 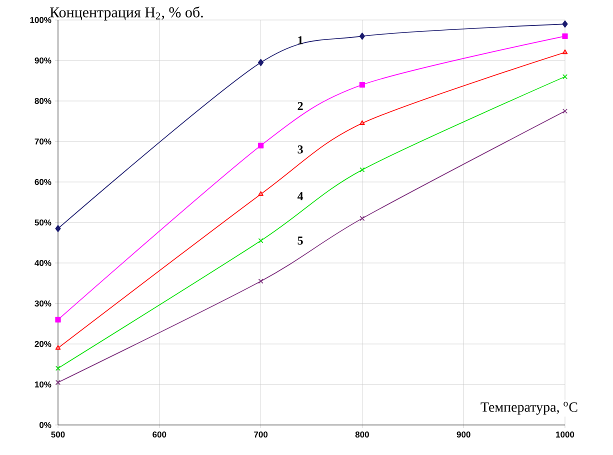 What do you see at coordinates (43, 343) in the screenshot?
I see `y-tick-label: 20%` at bounding box center [43, 343].